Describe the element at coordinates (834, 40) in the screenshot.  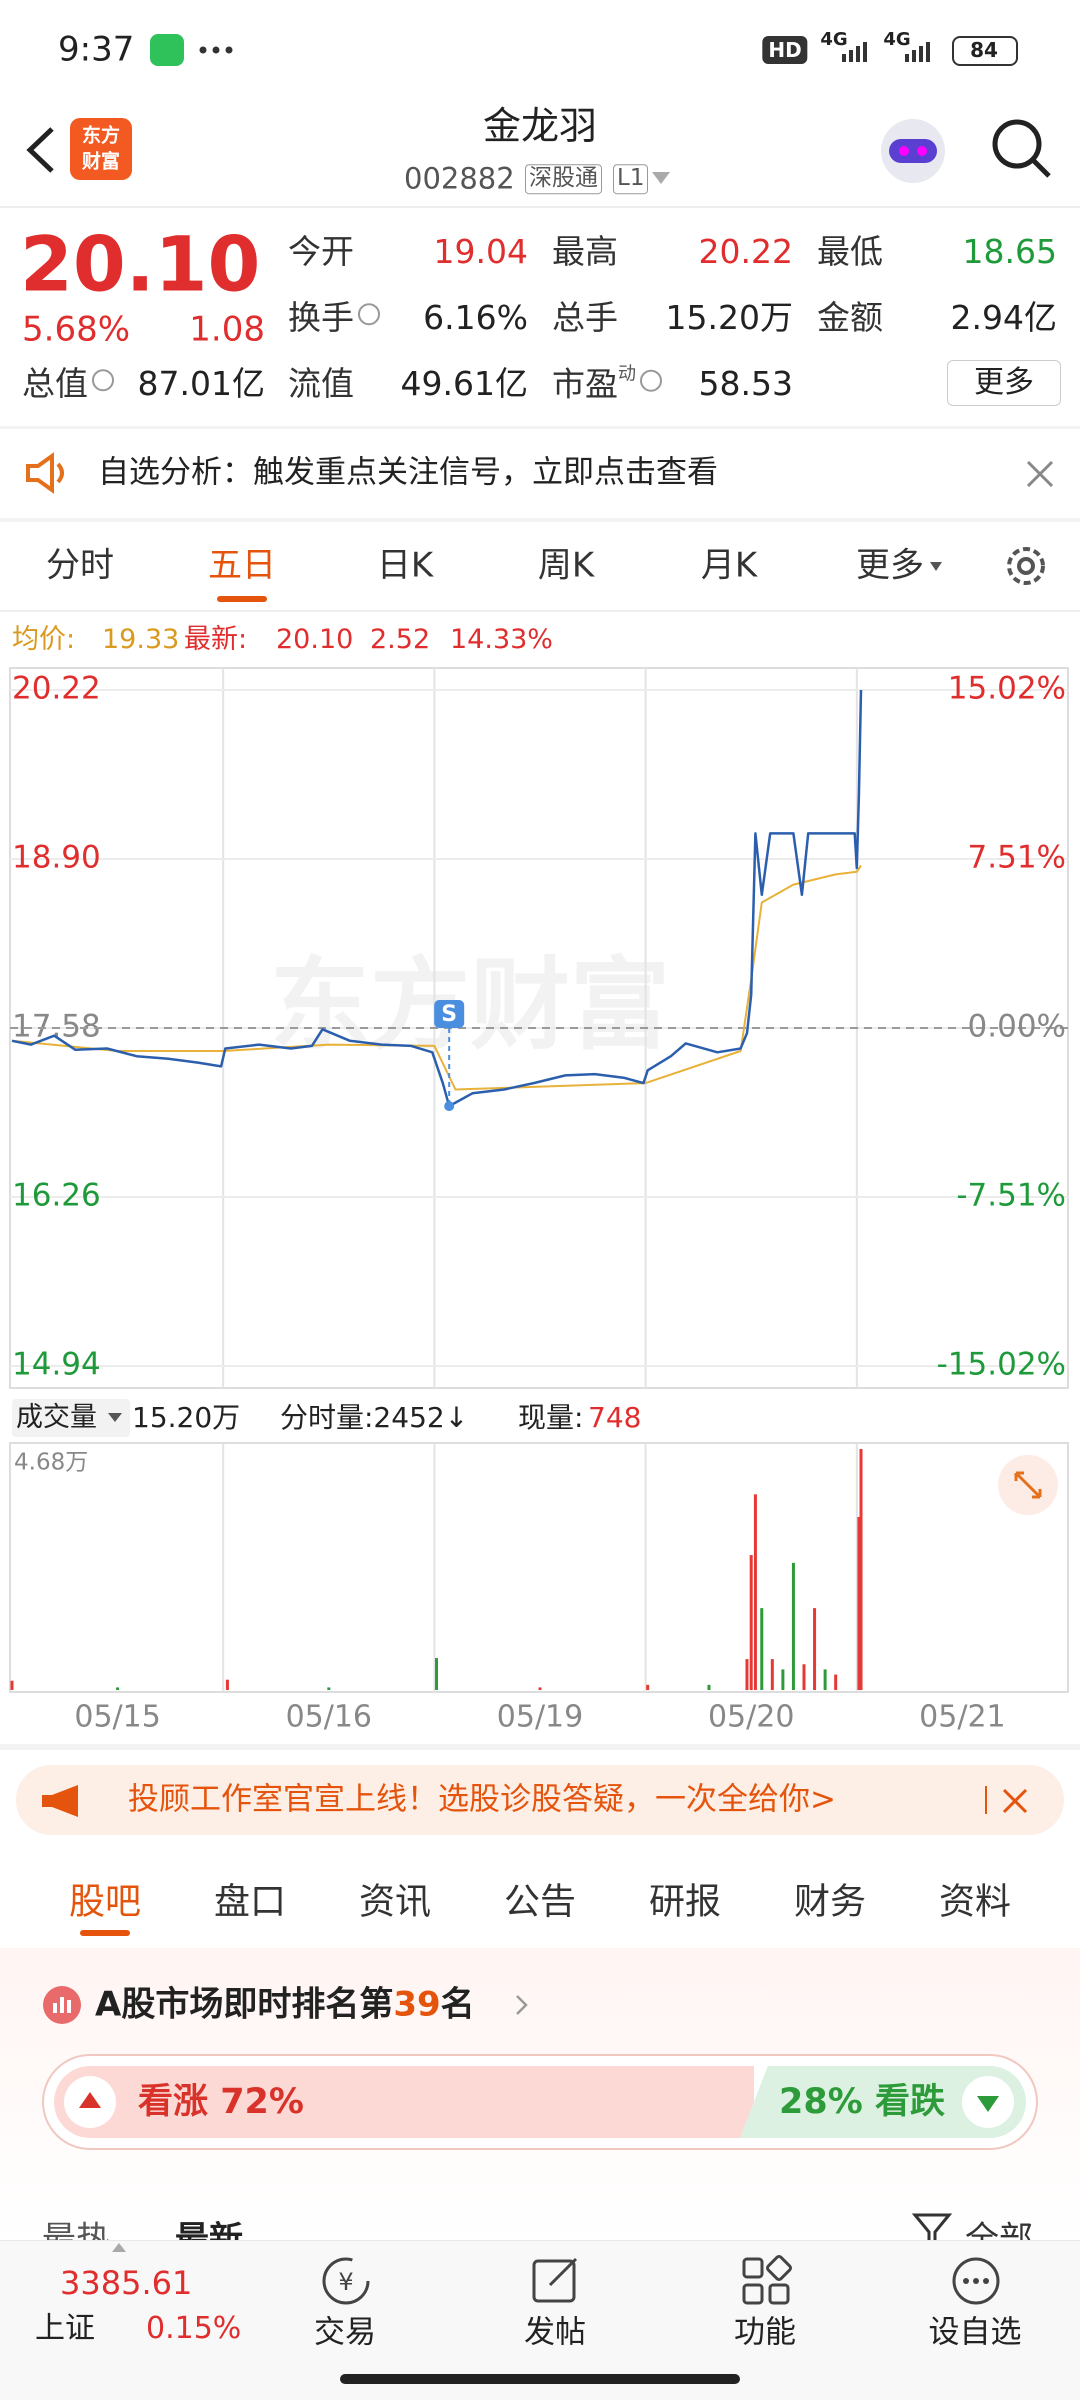
I see `network-label: 4G` at that location.